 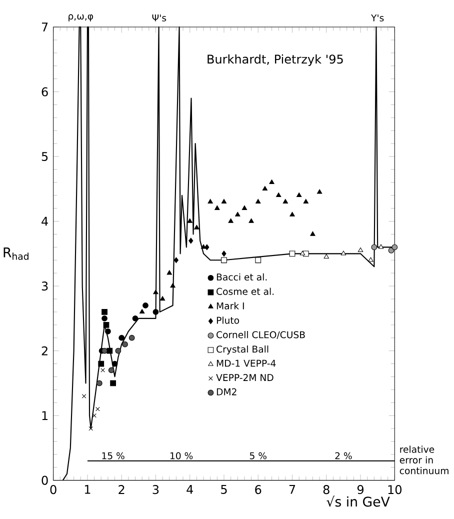 I want to click on x-tick-label: 6, so click(x=258, y=489).